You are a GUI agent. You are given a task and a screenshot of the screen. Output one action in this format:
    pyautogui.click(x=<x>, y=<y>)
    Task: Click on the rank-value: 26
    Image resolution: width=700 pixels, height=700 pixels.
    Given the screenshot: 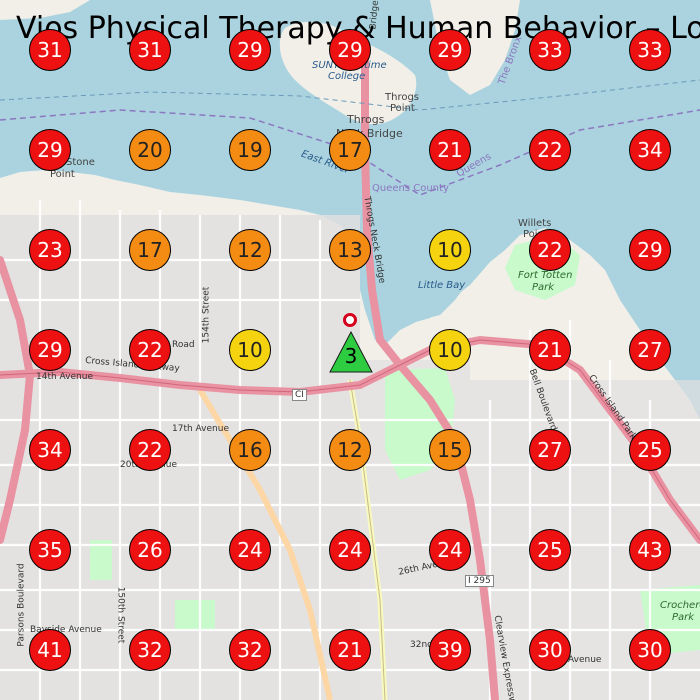 What is the action you would take?
    pyautogui.click(x=150, y=550)
    